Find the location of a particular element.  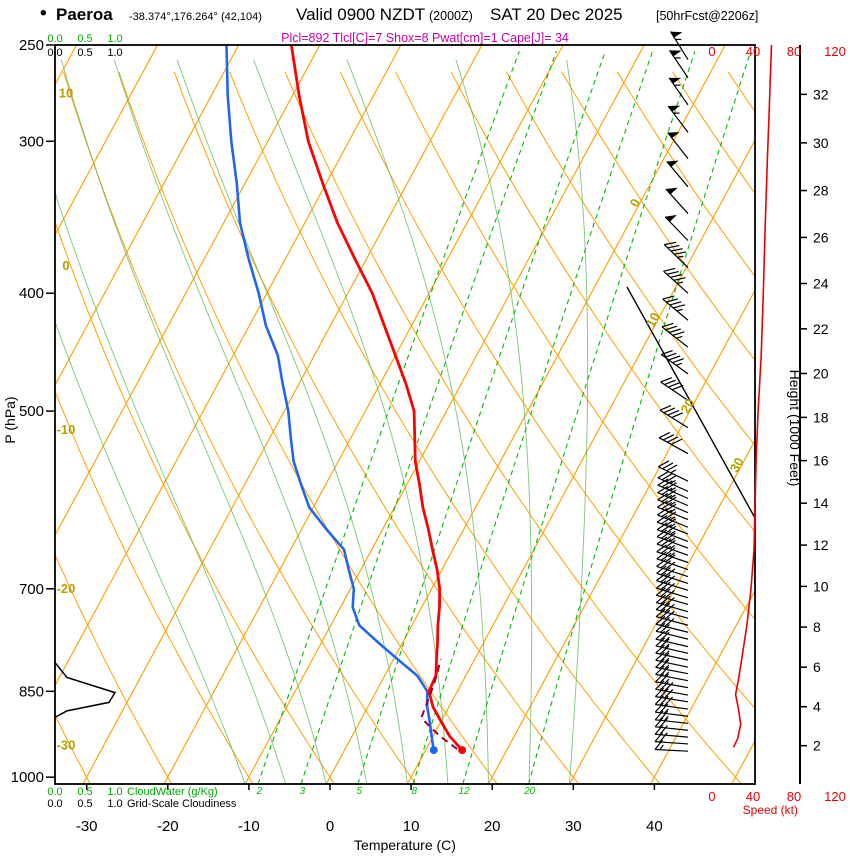

height-tick-label: 20 is located at coordinates (821, 373).